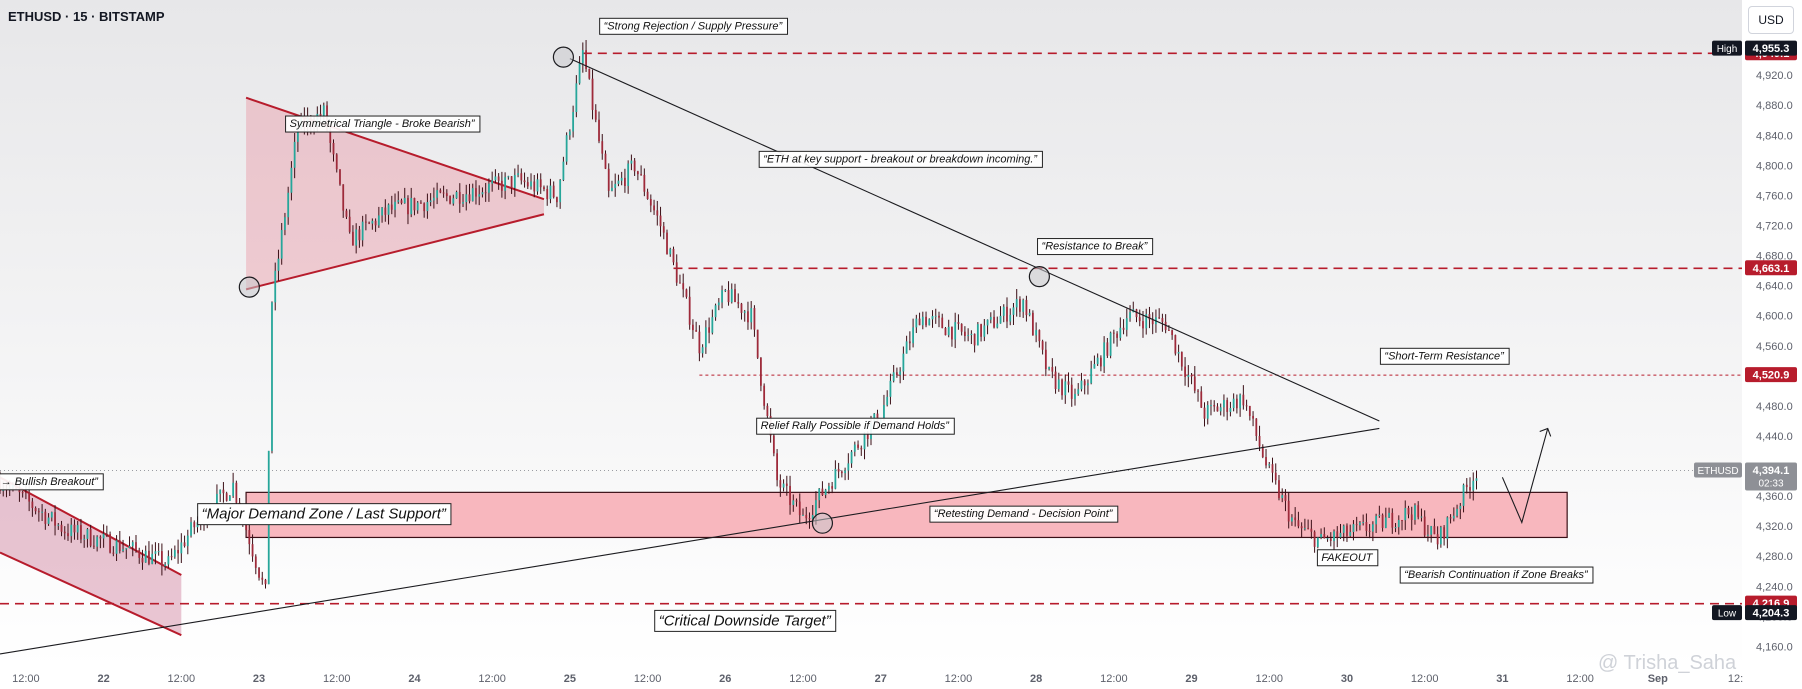  Describe the element at coordinates (1774, 407) in the screenshot. I see `price-tick-label: 4,480.0` at that location.